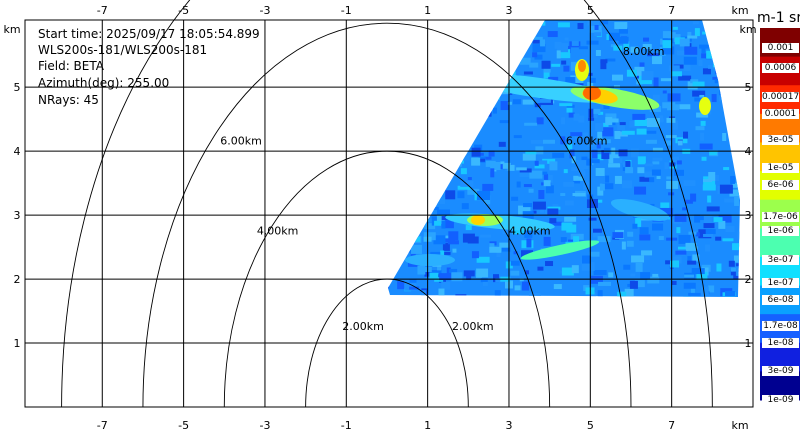 The width and height of the screenshot is (800, 438). I want to click on start-time-label: Start time: 2025/09/17 18:05:54.899, so click(149, 34).